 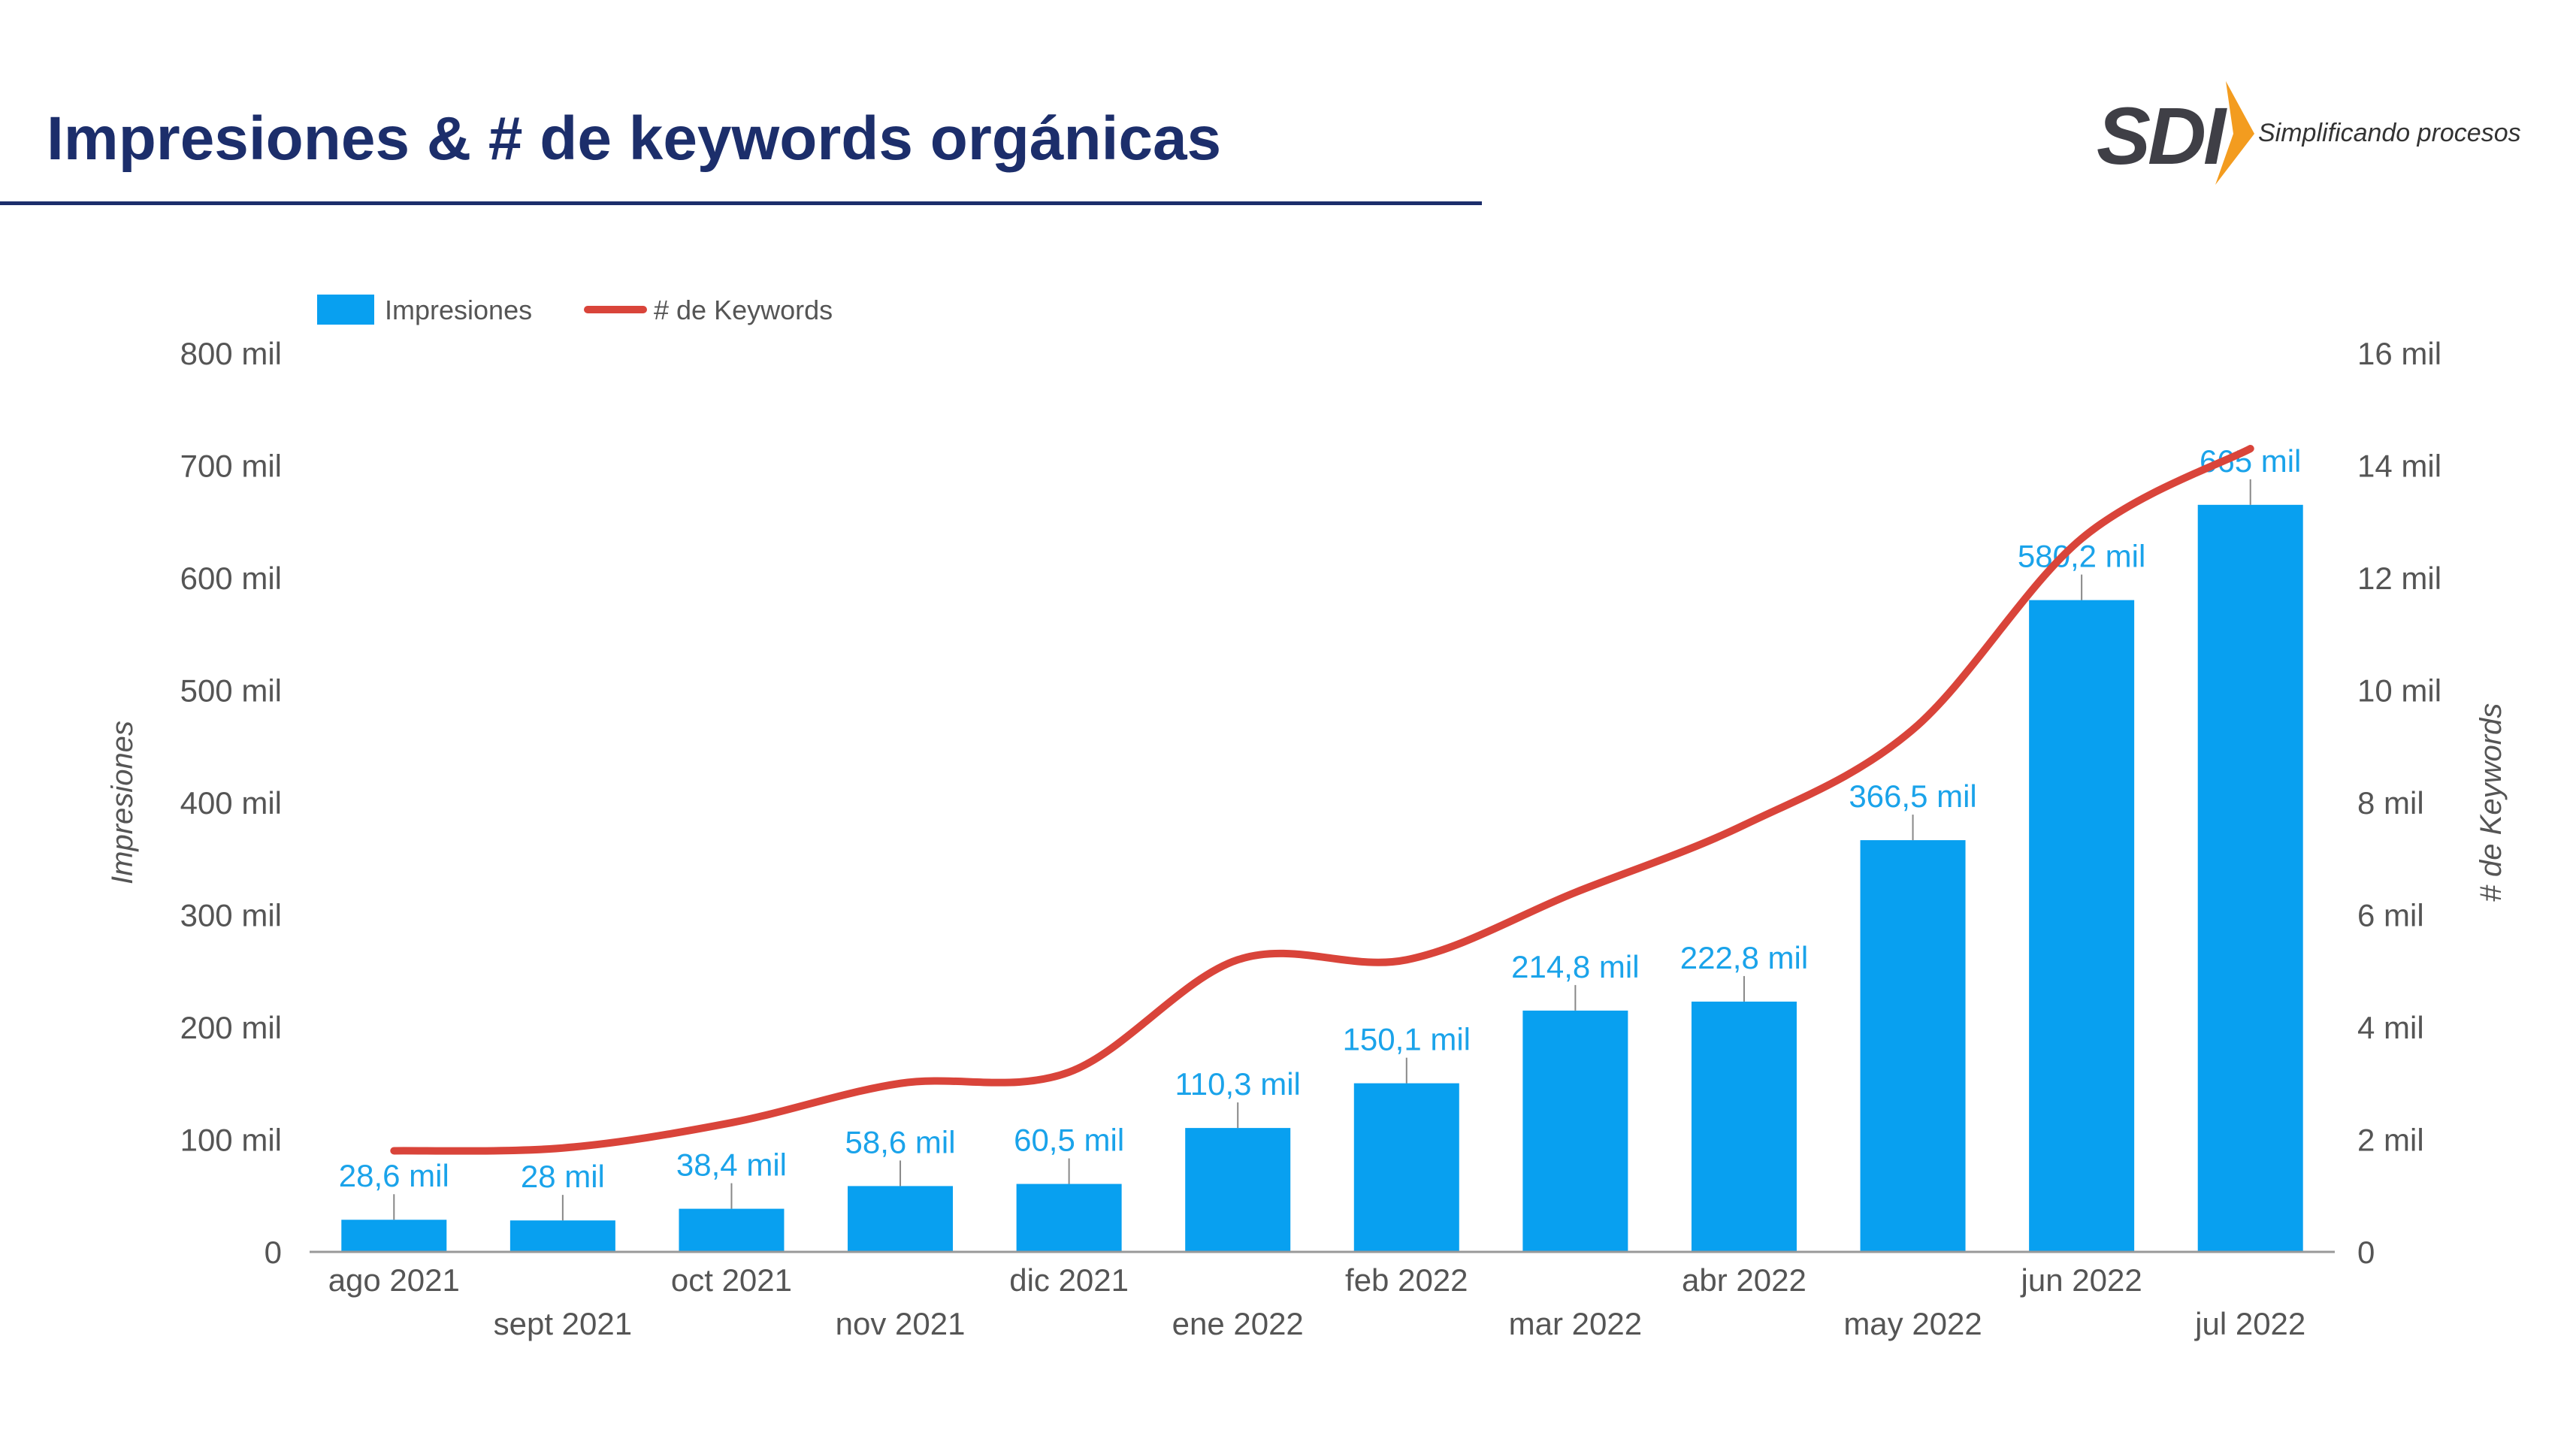 I want to click on bar-data-label: 580,2 mil, so click(x=2081, y=556).